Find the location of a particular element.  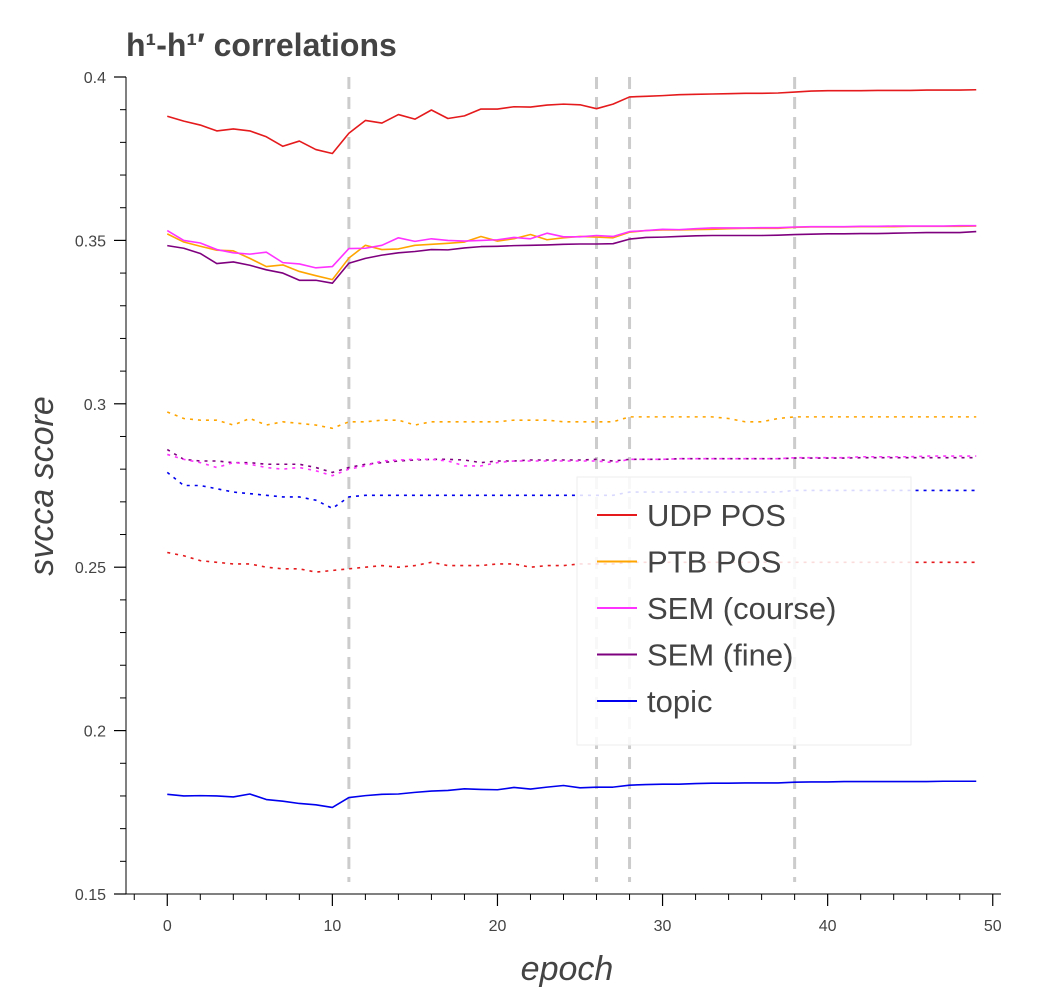

y-tick-label: 0.25 is located at coordinates (90, 568).